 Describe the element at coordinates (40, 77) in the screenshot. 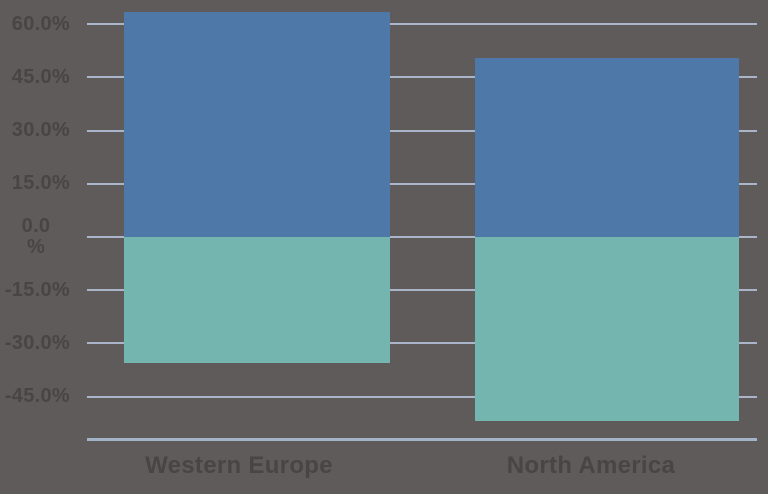

I see `y-axis-tick-label: 45.0%` at that location.